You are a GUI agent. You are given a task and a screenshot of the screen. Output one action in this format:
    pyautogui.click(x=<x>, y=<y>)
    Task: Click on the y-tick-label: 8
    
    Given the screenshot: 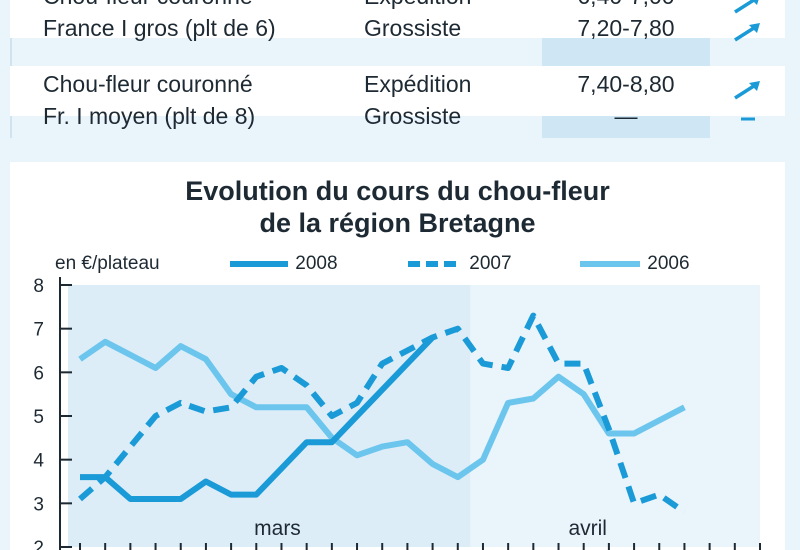 What is the action you would take?
    pyautogui.click(x=38, y=286)
    